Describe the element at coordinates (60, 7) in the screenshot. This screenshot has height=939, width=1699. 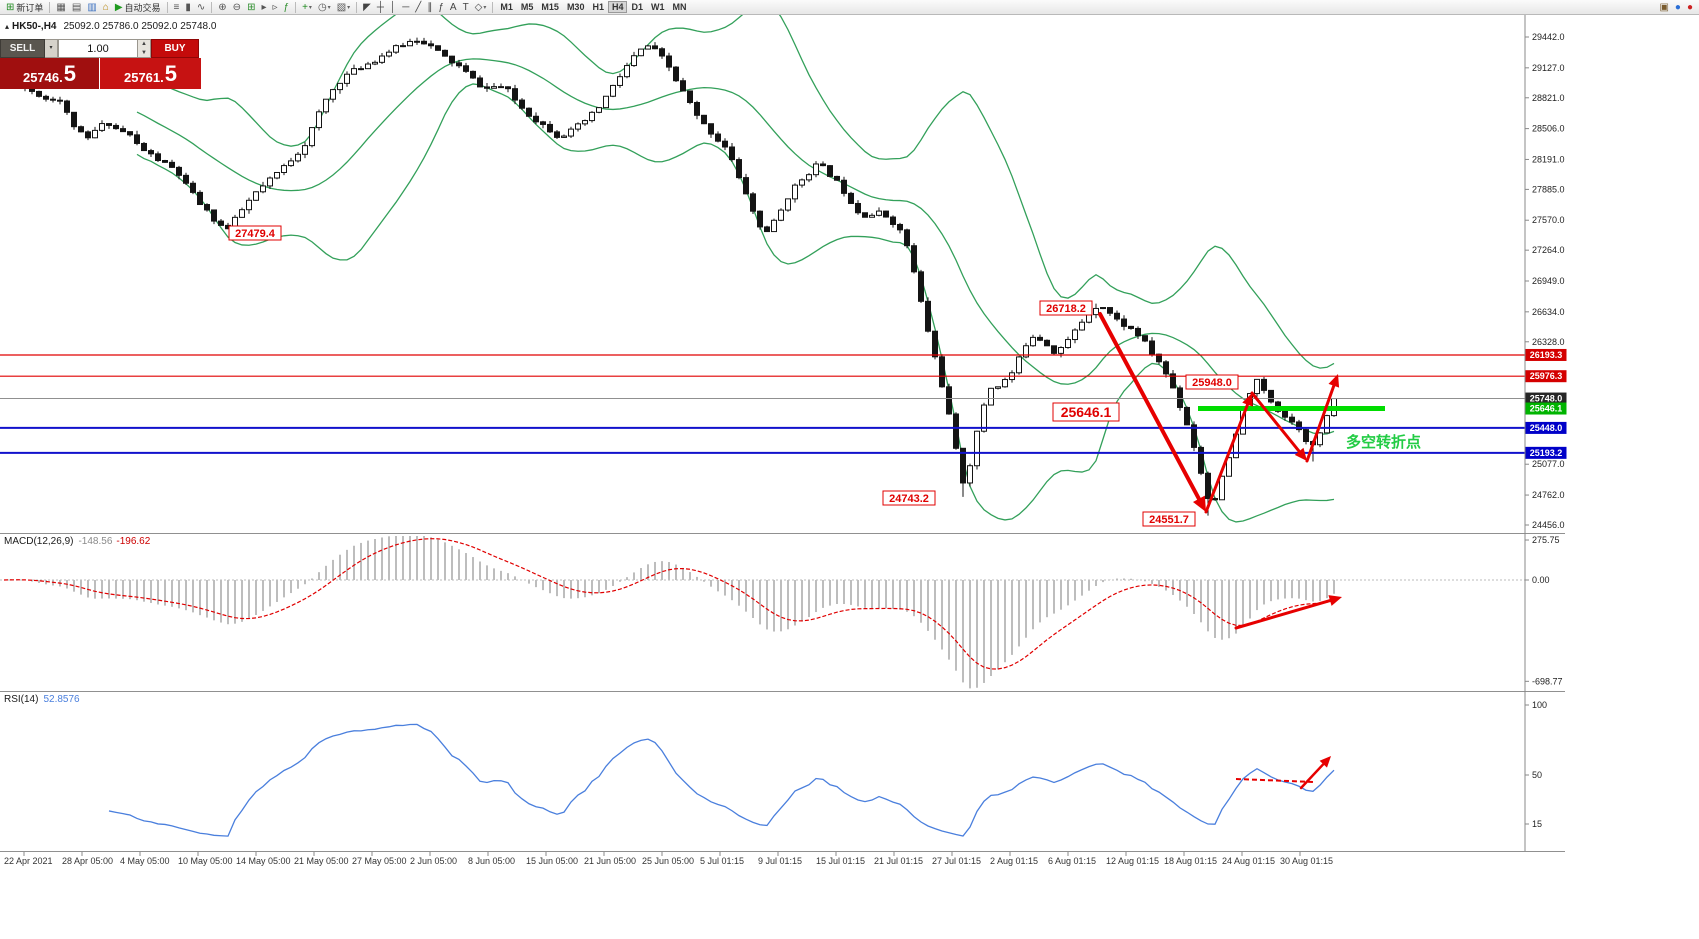
I see `chart-window-icon: ▦` at that location.